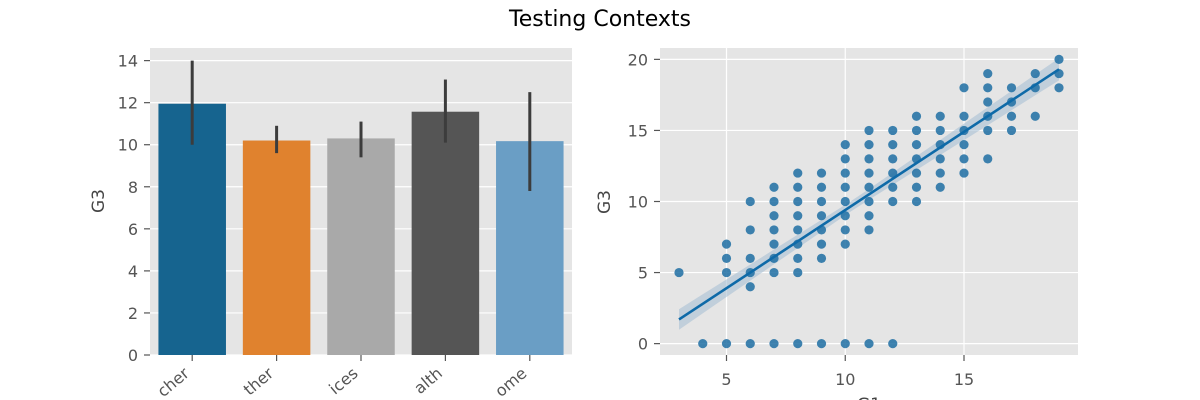 Image resolution: width=1200 pixels, height=400 pixels. I want to click on scatter-x-axis-label: G1, so click(869, 397).